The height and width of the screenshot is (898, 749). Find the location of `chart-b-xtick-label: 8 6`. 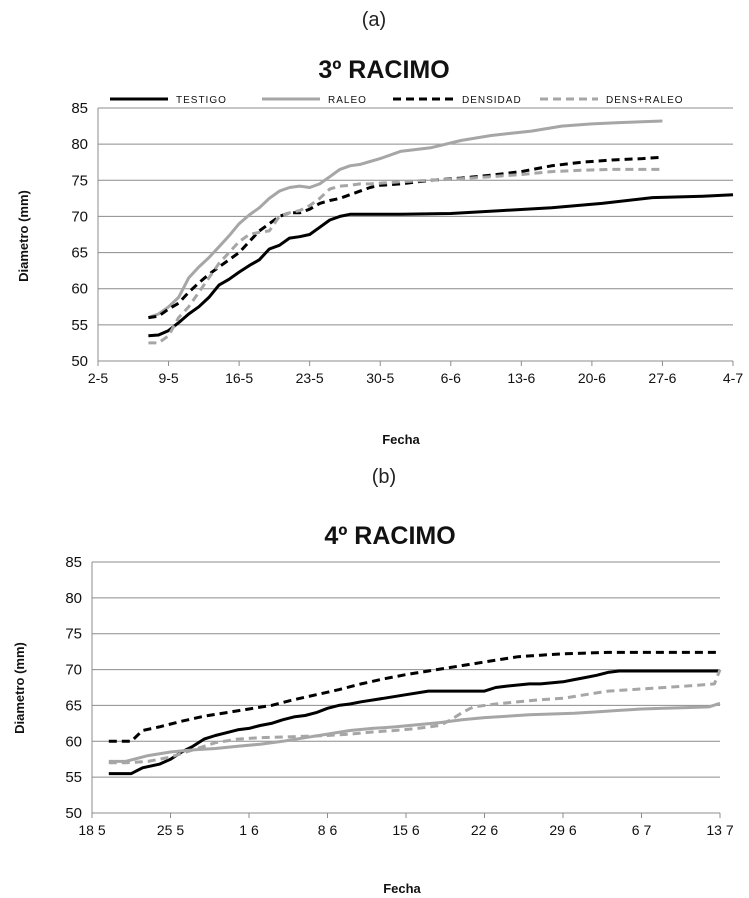

chart-b-xtick-label: 8 6 is located at coordinates (328, 830).